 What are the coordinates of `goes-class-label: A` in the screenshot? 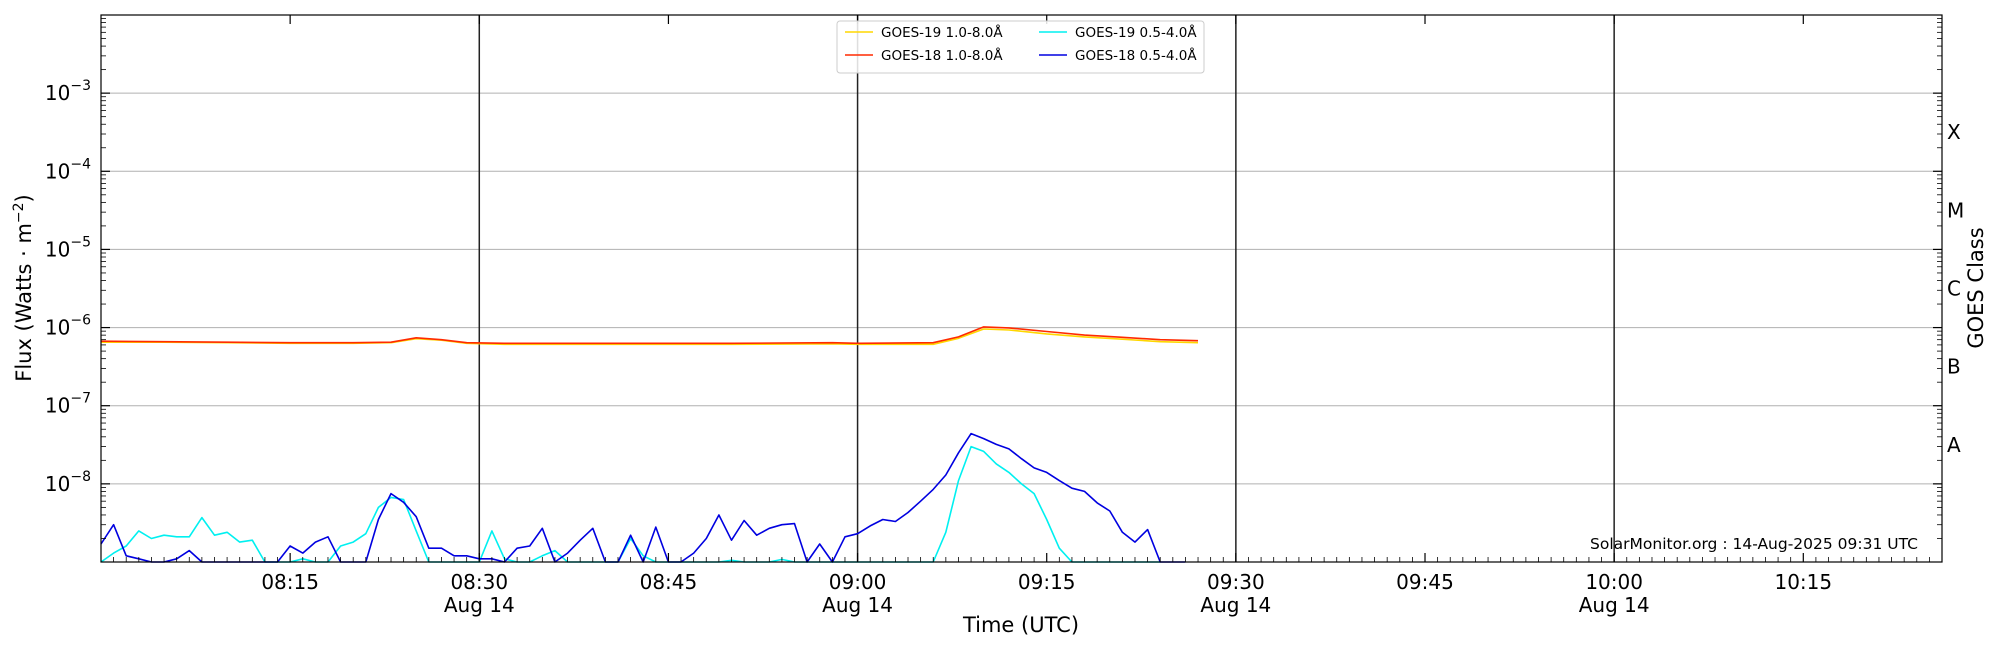 It's located at (1954, 445).